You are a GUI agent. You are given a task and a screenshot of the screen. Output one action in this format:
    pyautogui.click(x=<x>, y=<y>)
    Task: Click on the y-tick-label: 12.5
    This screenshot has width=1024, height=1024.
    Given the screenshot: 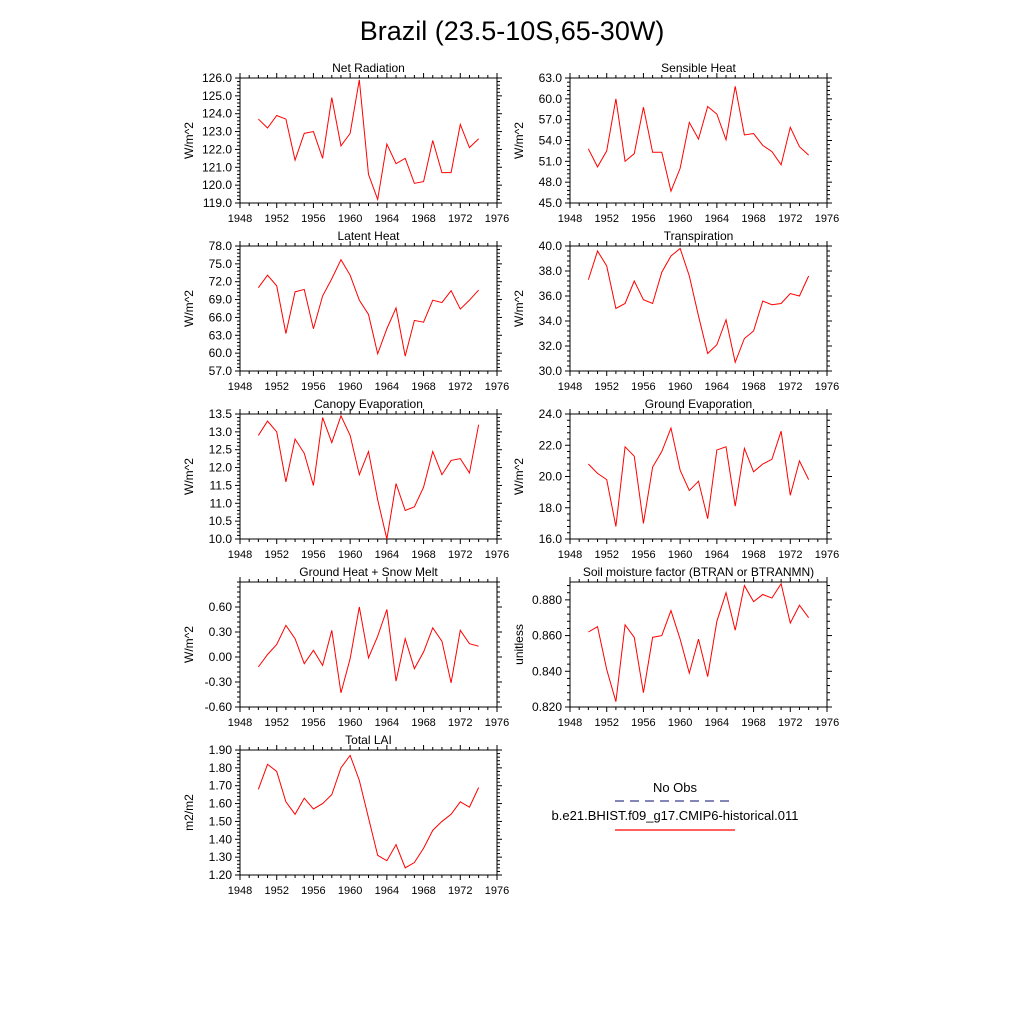 What is the action you would take?
    pyautogui.click(x=221, y=450)
    